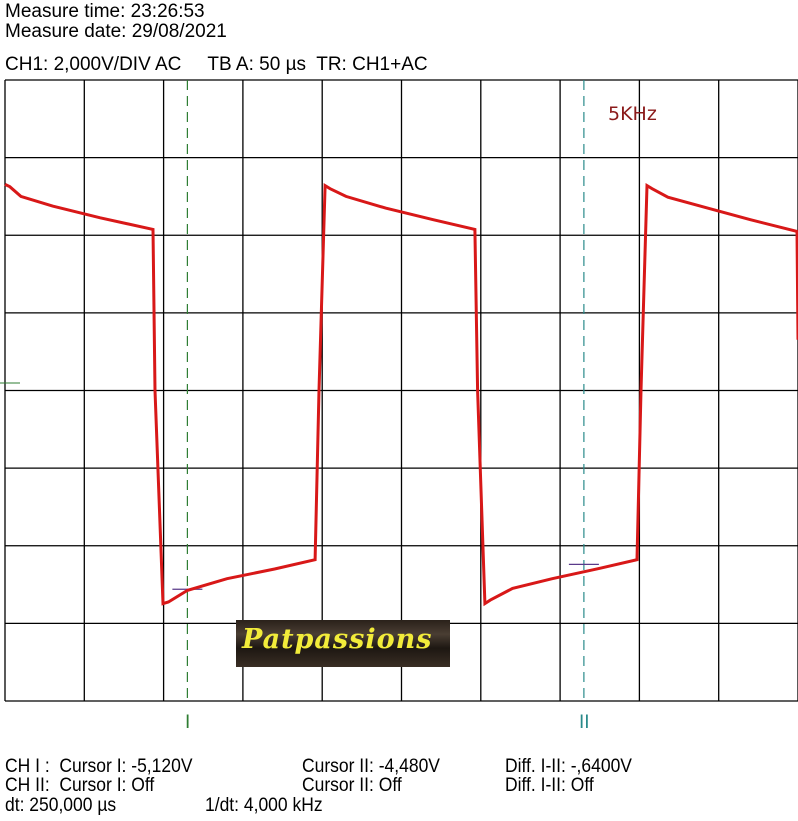 The image size is (798, 821). Describe the element at coordinates (105, 11) in the screenshot. I see `measure-time: Measure time: 23:26:53` at that location.